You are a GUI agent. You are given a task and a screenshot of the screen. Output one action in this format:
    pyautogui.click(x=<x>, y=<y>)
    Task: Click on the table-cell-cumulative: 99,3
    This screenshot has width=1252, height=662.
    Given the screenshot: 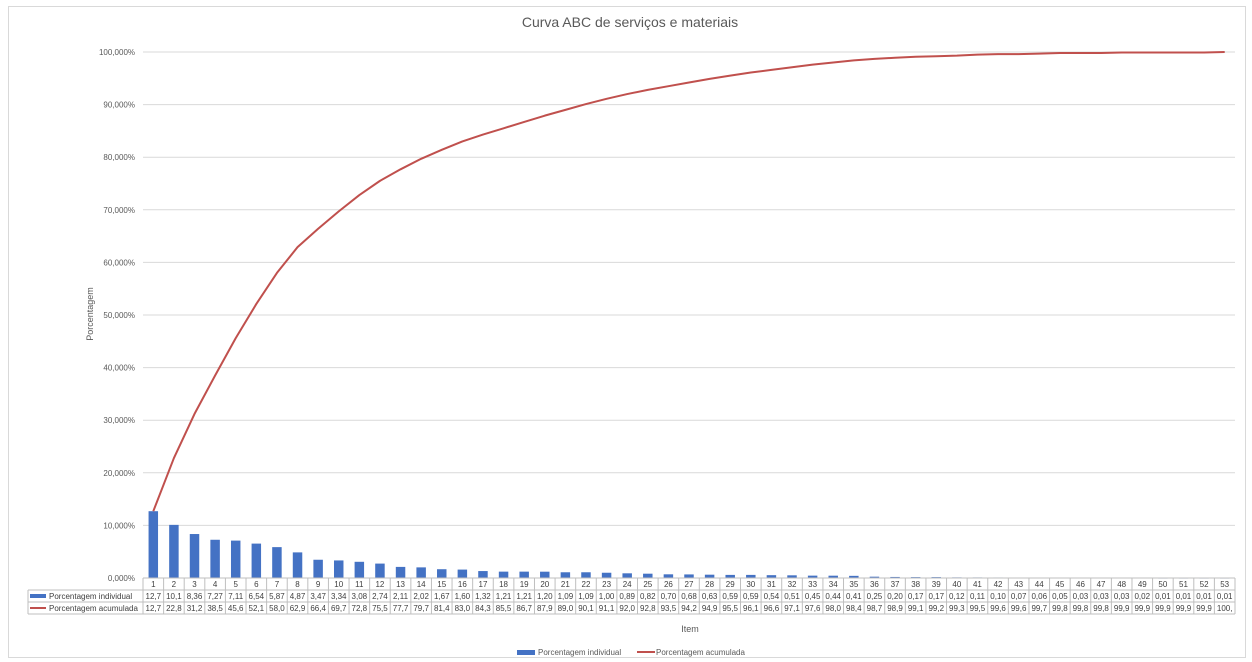 What is the action you would take?
    pyautogui.click(x=957, y=608)
    